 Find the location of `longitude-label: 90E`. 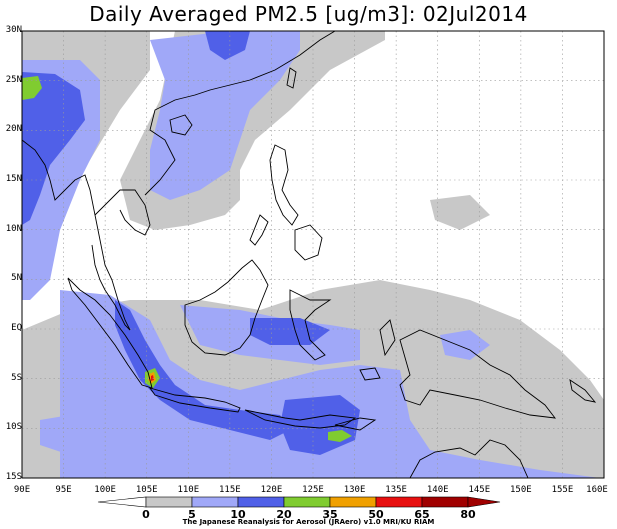

longitude-label: 90E is located at coordinates (22, 490).